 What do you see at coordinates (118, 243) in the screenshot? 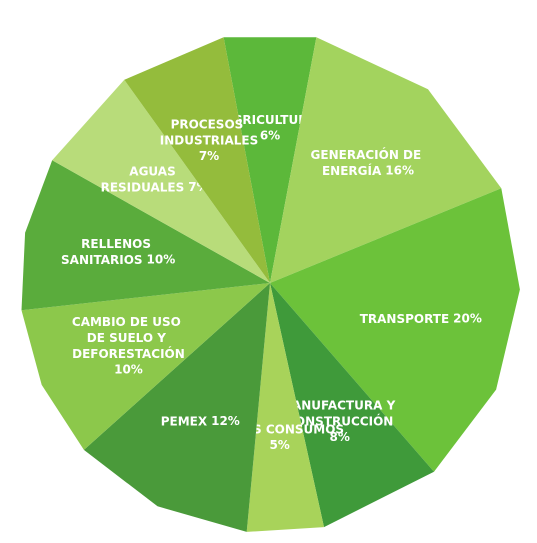
I see `label-line: RELLENOS` at bounding box center [118, 243].